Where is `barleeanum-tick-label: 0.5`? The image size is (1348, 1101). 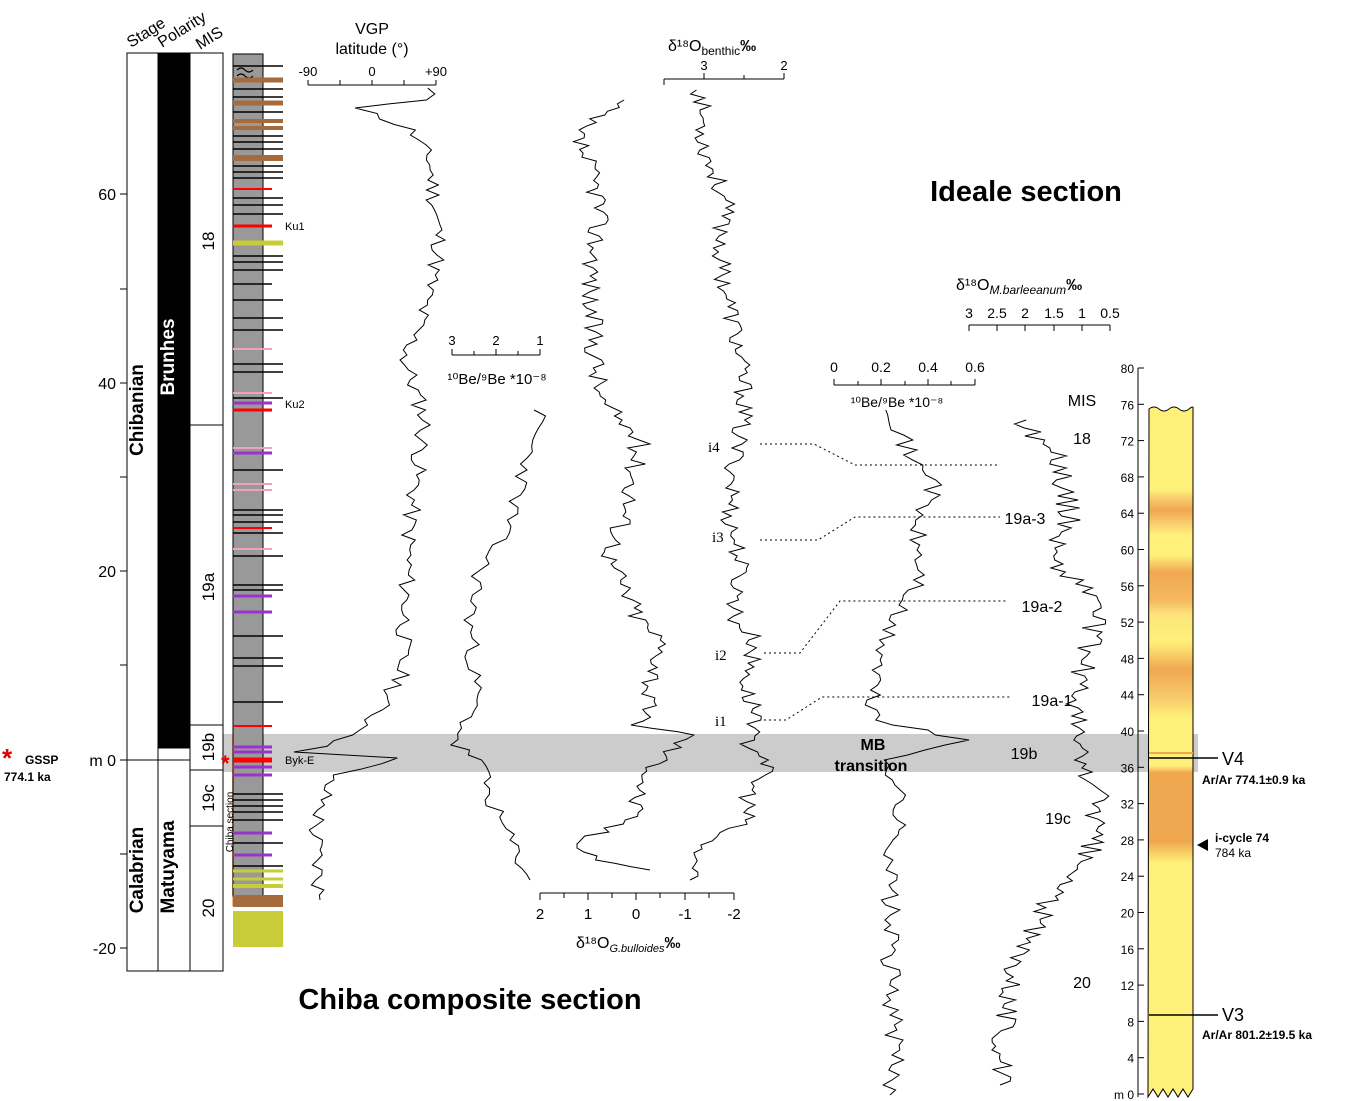 barleeanum-tick-label: 0.5 is located at coordinates (1110, 313).